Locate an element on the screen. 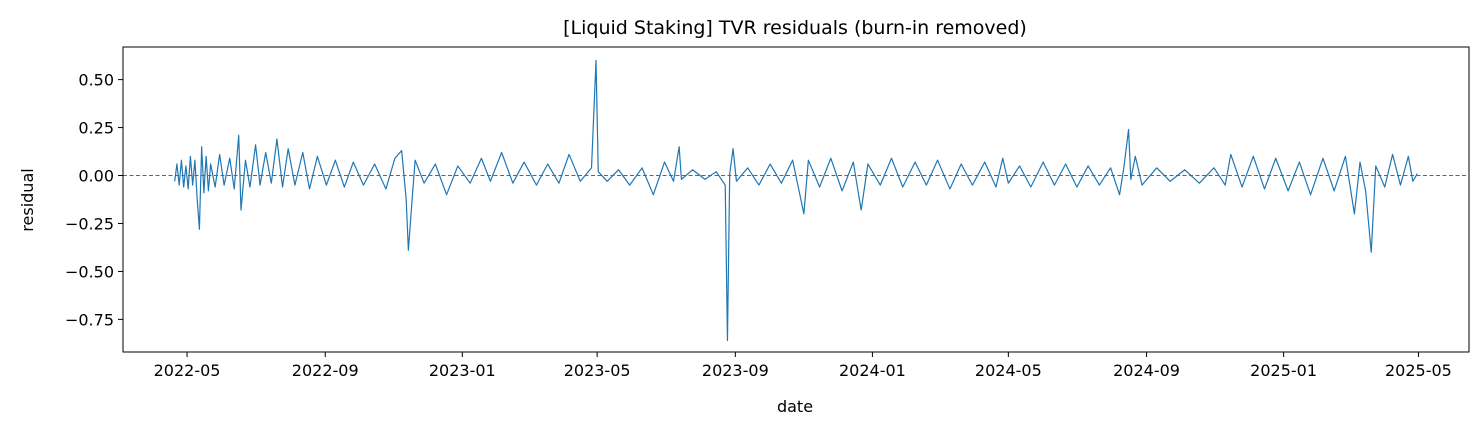  y-tick-label: −0.25 is located at coordinates (89, 223).